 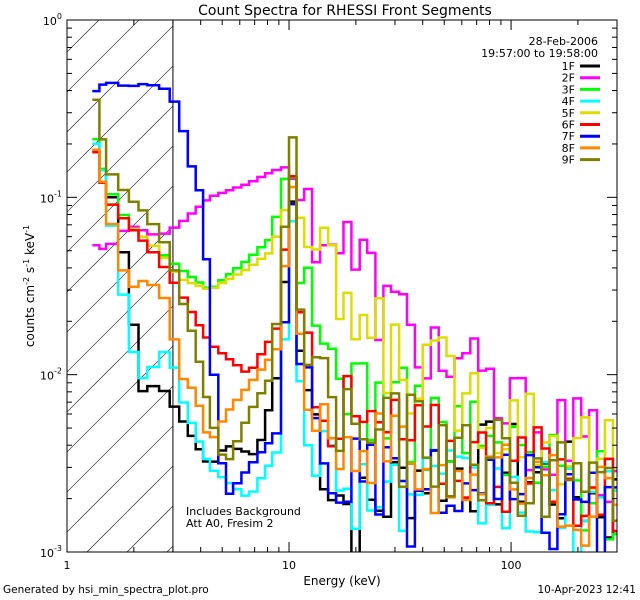 What do you see at coordinates (345, 11) in the screenshot?
I see `chart-title: Count Spectra for RHESSI Front Segments` at bounding box center [345, 11].